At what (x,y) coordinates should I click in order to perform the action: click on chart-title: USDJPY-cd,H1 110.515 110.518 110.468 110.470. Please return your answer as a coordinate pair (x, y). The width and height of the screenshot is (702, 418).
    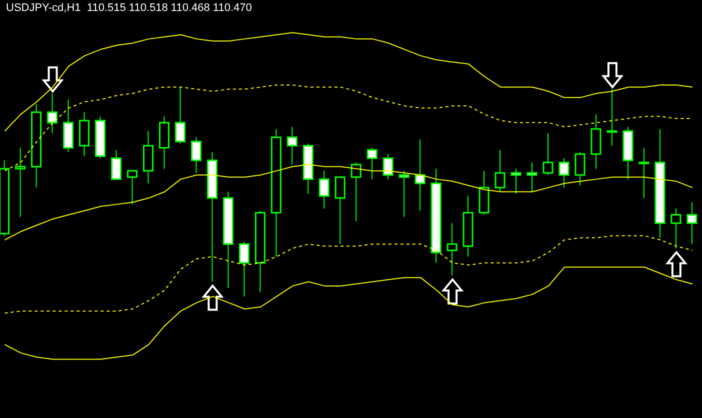
    Looking at the image, I should click on (129, 8).